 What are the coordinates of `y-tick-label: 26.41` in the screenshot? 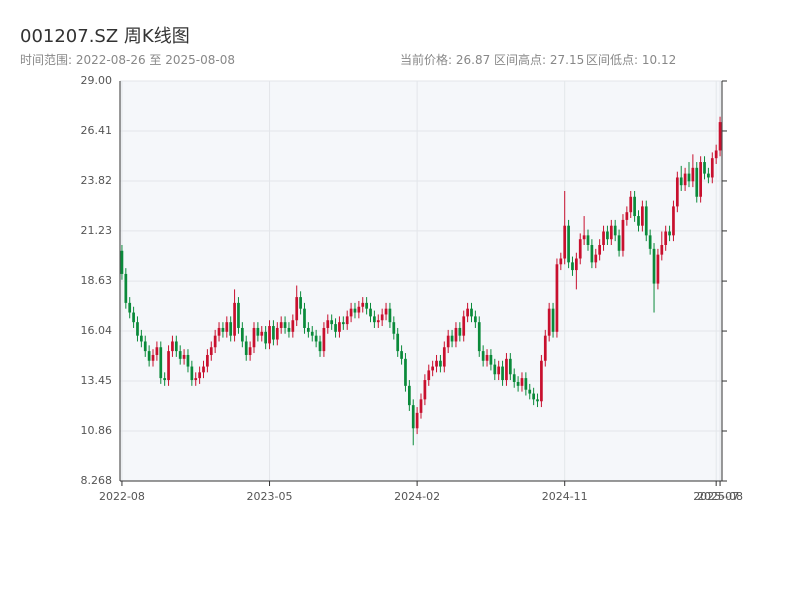 It's located at (97, 130).